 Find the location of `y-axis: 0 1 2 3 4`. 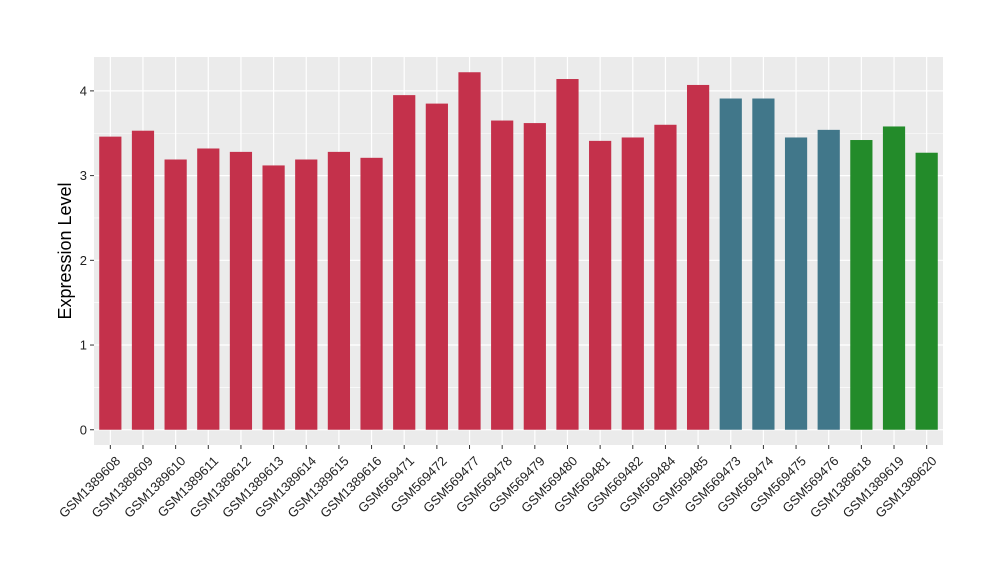

y-axis: 0 1 2 3 4 is located at coordinates (87, 260).